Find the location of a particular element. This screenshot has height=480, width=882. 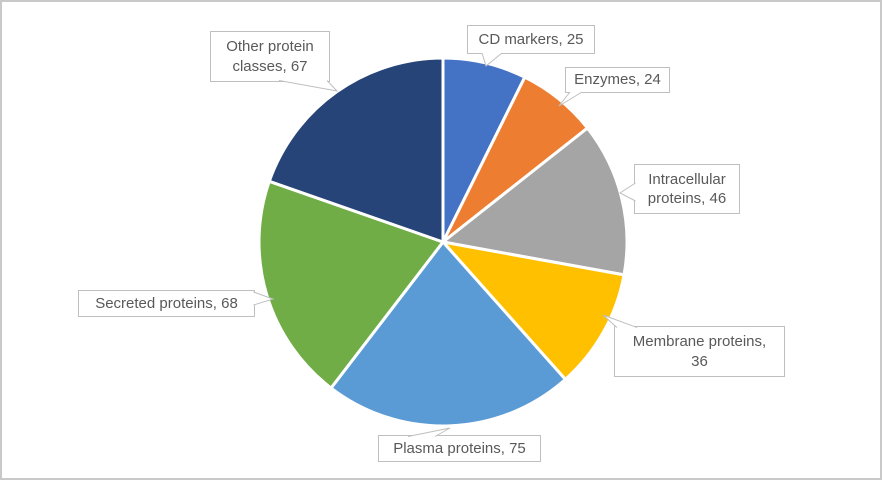

data-label-secreted-proteins: Secreted proteins, 68 is located at coordinates (166, 303).